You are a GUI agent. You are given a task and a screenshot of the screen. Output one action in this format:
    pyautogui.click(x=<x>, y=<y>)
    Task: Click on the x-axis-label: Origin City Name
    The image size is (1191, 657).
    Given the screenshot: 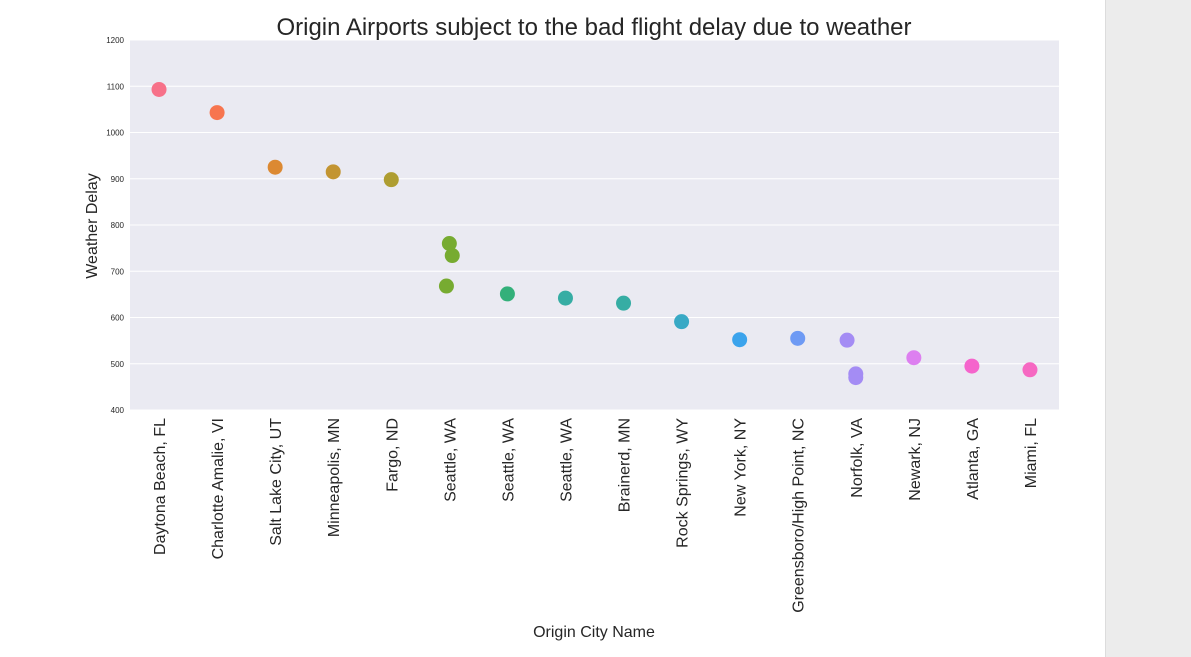 What is the action you would take?
    pyautogui.click(x=594, y=632)
    